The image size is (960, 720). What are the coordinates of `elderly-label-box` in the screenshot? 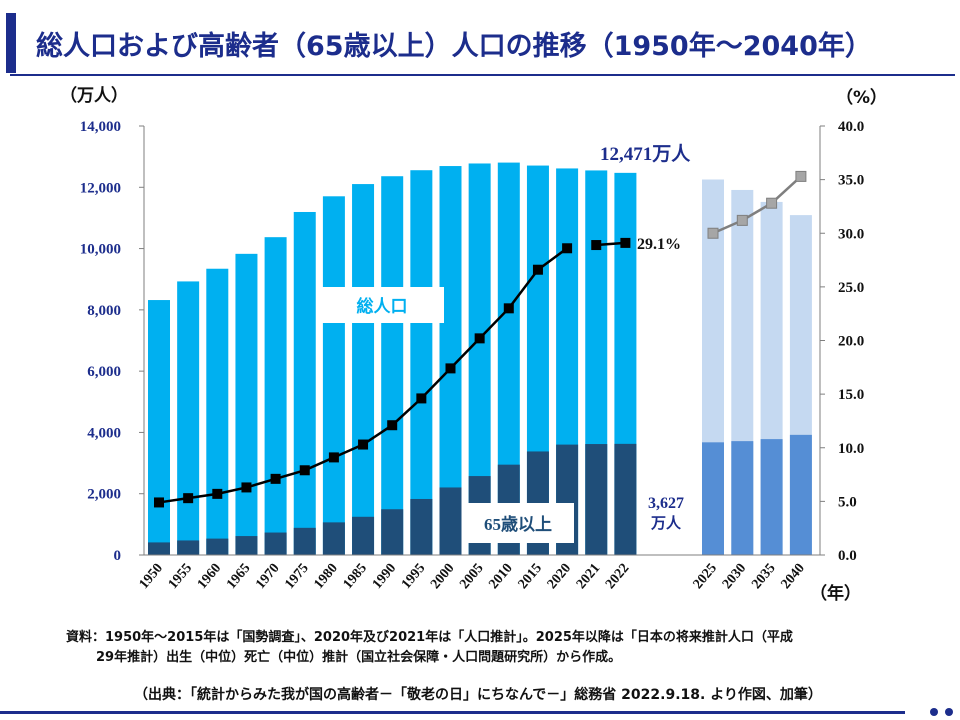 It's located at (518, 523).